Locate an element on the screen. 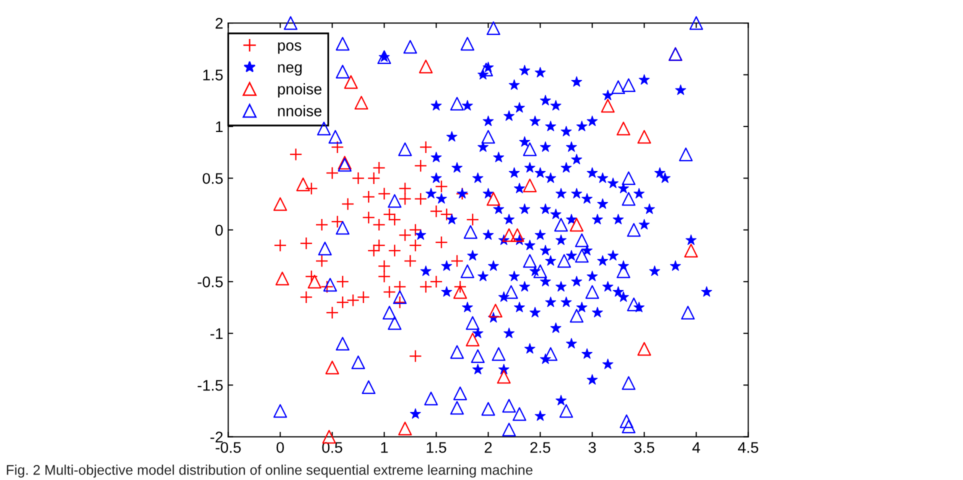 The image size is (963, 480). y-tick-label: -2 is located at coordinates (216, 437).